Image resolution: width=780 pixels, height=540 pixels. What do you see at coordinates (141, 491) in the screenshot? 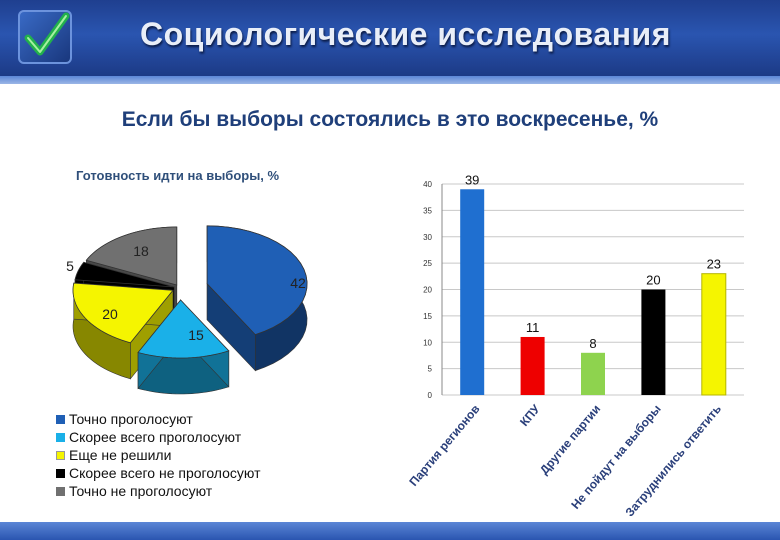
I see `legend-label: Точно не проголосуют` at bounding box center [141, 491].